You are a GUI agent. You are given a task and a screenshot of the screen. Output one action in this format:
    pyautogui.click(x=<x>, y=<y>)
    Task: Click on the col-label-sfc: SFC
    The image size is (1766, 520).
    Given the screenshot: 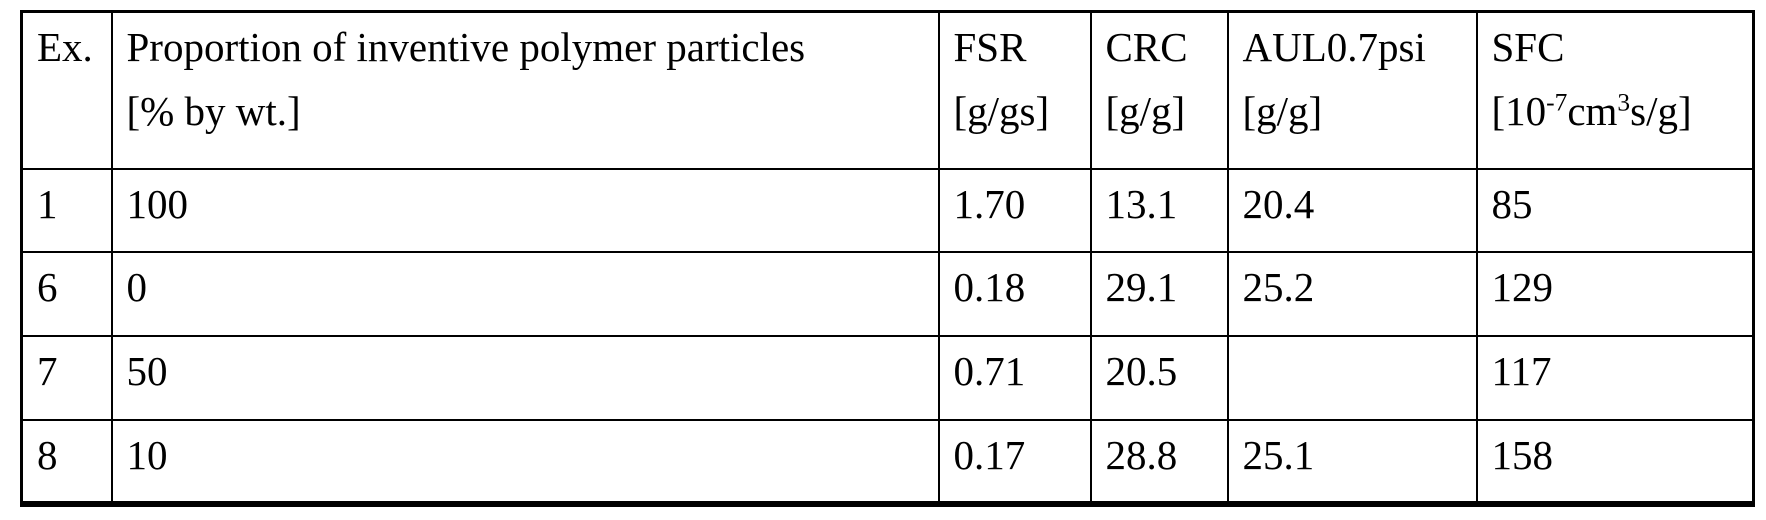 What is the action you would take?
    pyautogui.click(x=1528, y=47)
    